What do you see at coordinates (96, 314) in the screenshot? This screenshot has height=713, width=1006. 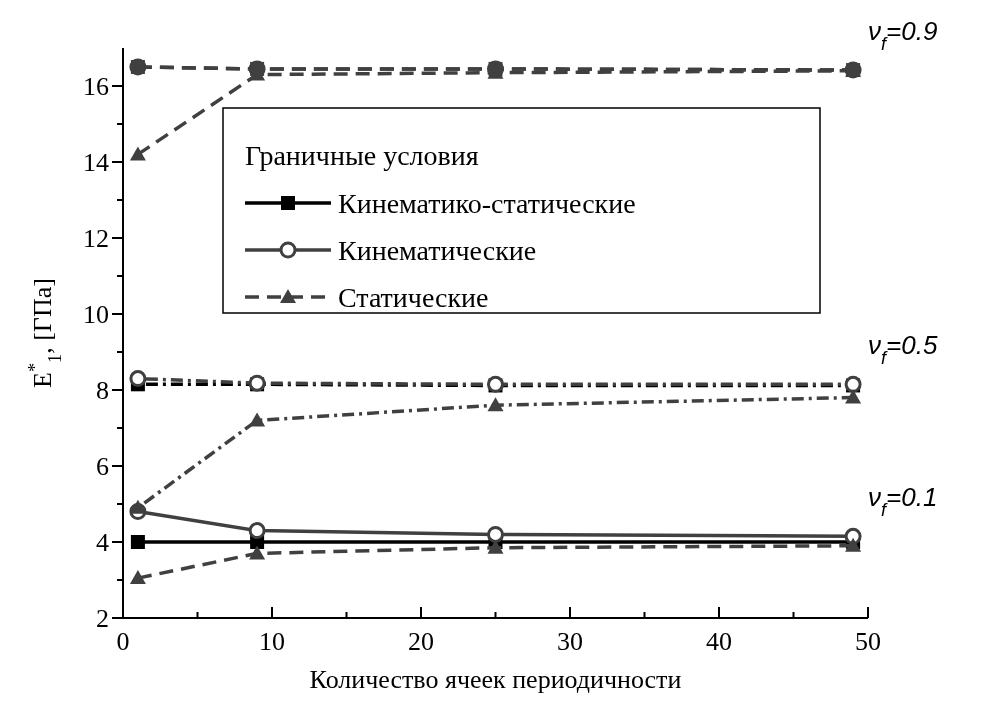 I see `y-tick-label: 10` at bounding box center [96, 314].